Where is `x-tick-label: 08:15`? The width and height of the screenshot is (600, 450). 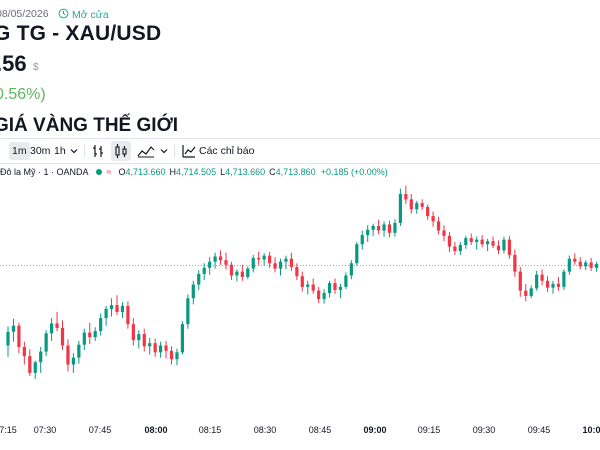 x-tick-label: 08:15 is located at coordinates (210, 430).